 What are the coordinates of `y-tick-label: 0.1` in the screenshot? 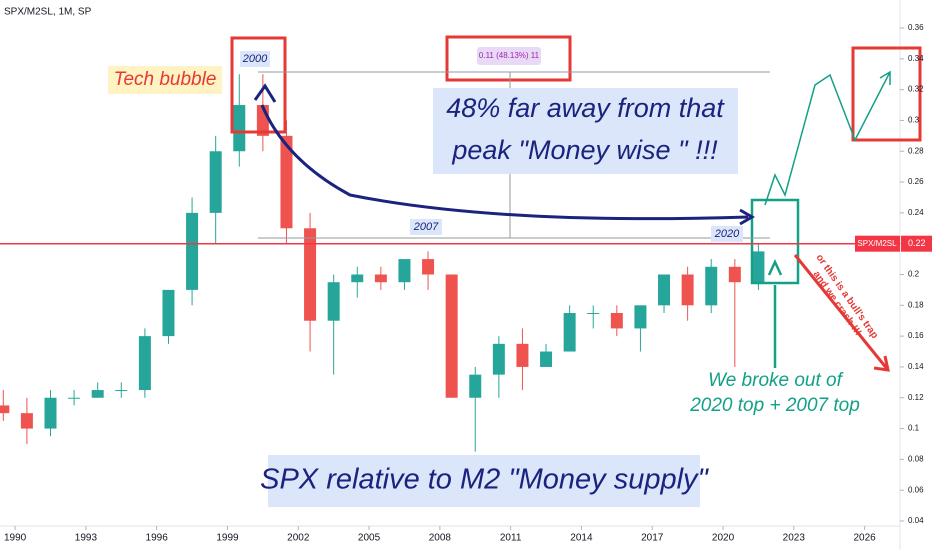 It's located at (914, 428).